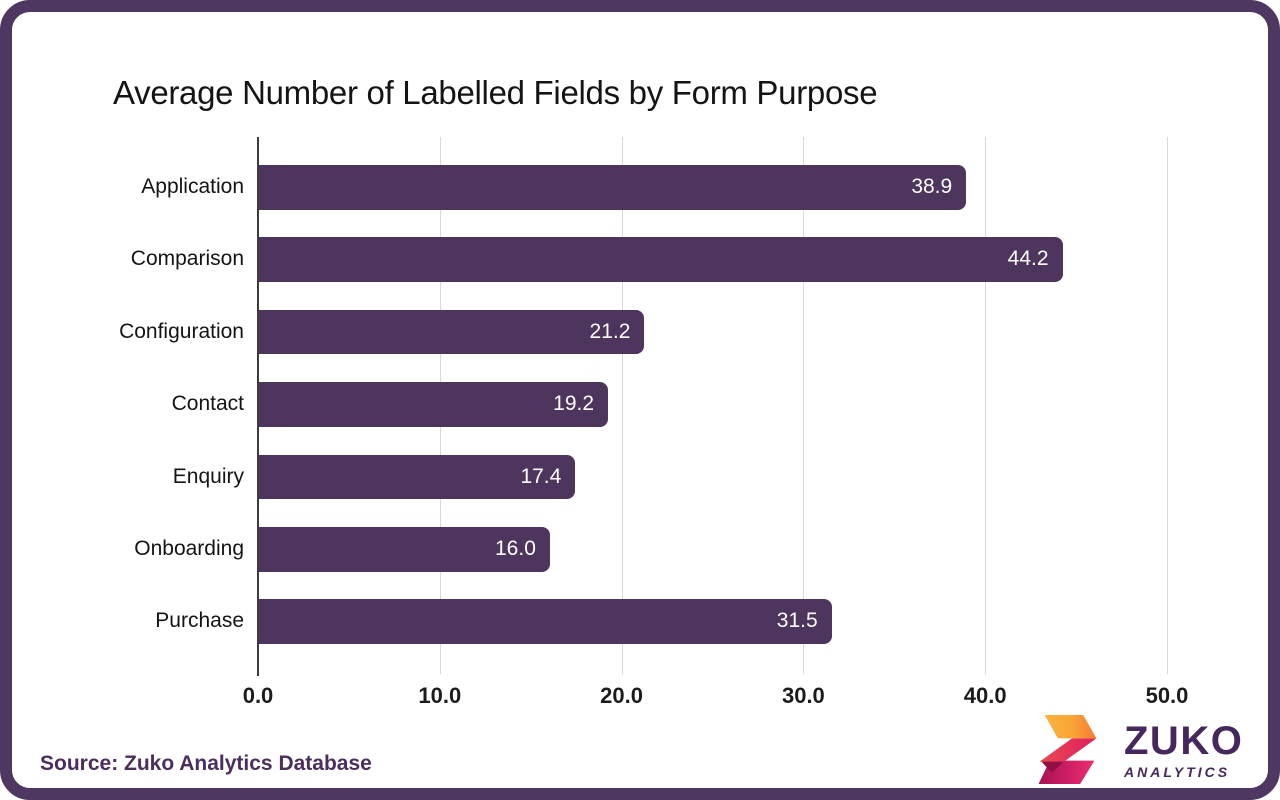 This screenshot has width=1280, height=800. Describe the element at coordinates (192, 186) in the screenshot. I see `category-label: Application` at that location.